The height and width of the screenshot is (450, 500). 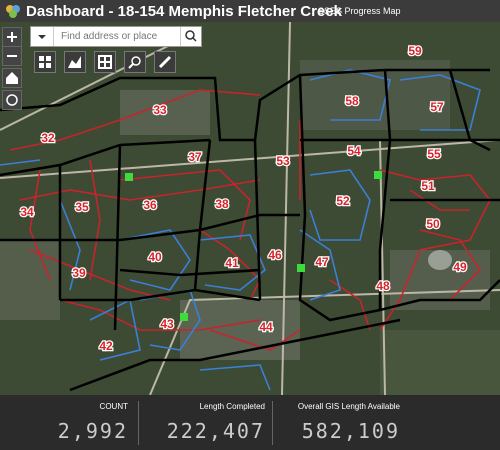 I want to click on zone-label: 46, so click(x=275, y=255).